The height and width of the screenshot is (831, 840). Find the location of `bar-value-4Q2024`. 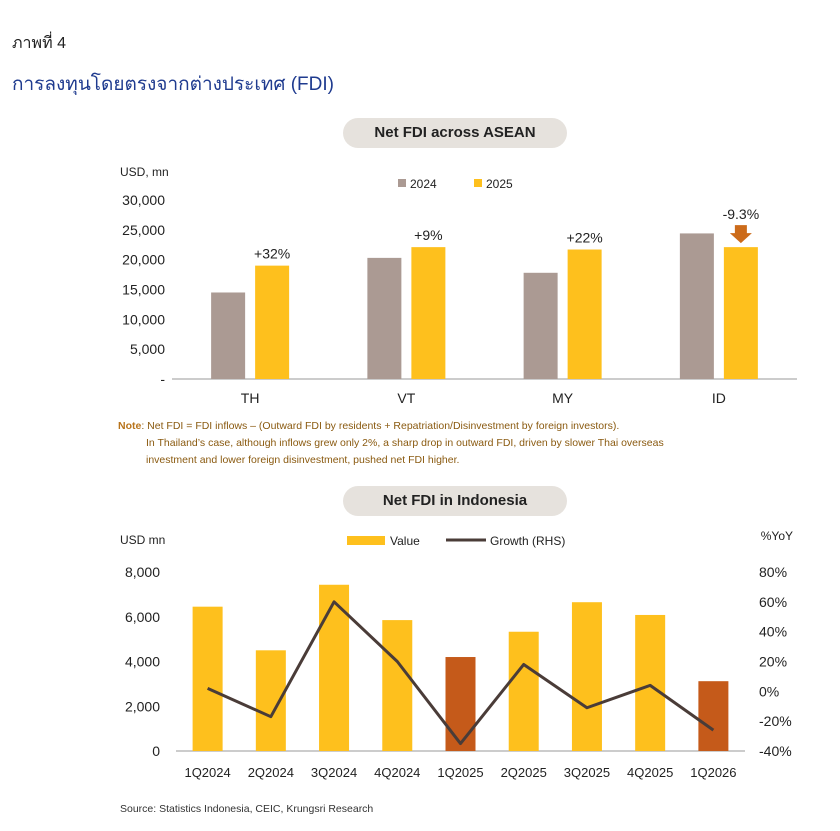

bar-value-4Q2024 is located at coordinates (397, 685).